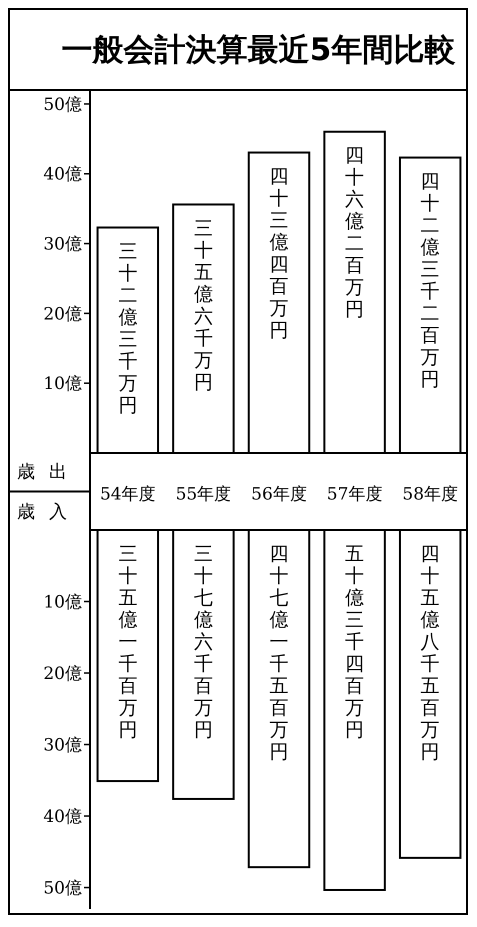 Image resolution: width=477 pixels, height=927 pixels. I want to click on data-label: 四十六億二百万円, so click(354, 232).